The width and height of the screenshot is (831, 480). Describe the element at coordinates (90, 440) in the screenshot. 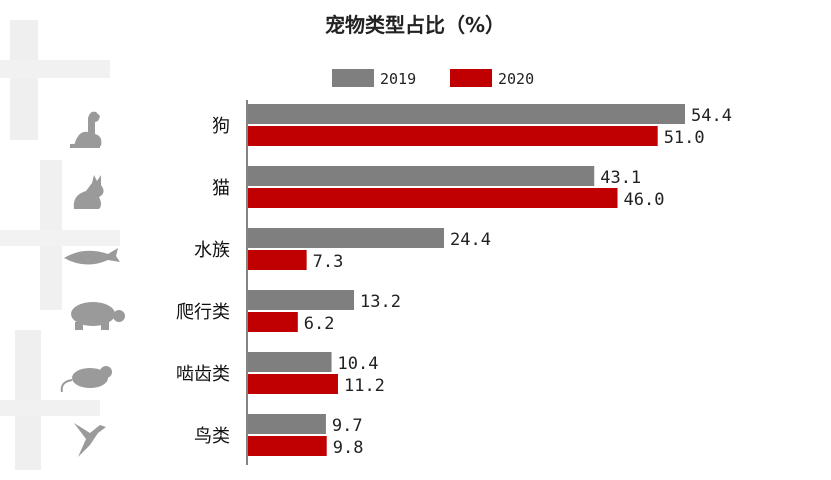

I see `bird-icon` at that location.